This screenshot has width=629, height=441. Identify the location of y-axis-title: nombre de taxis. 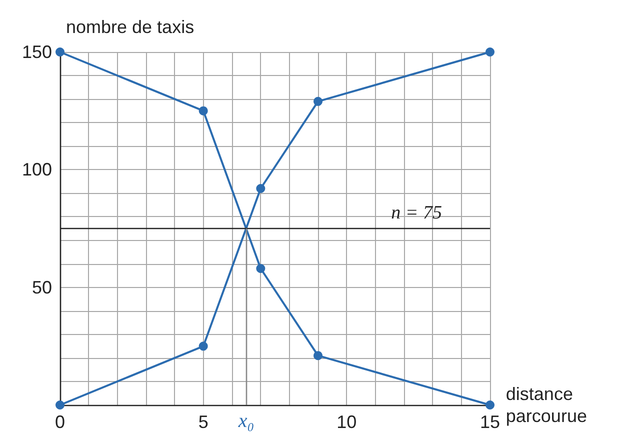
(130, 27).